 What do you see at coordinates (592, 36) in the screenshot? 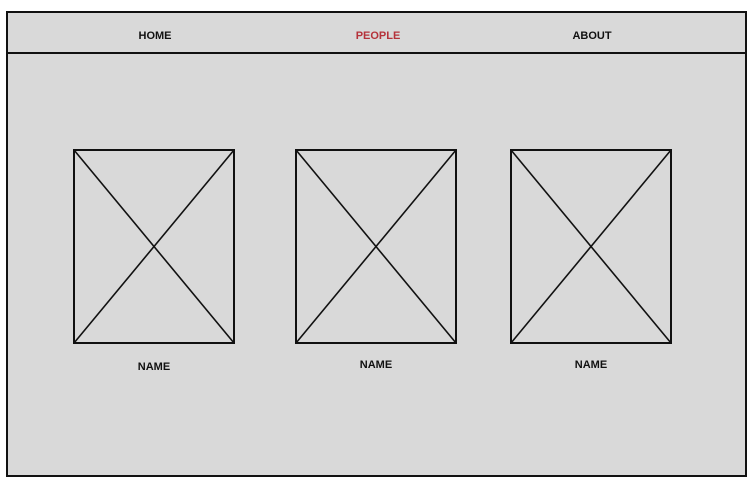
I see `nav-item-about: ABOUT` at bounding box center [592, 36].